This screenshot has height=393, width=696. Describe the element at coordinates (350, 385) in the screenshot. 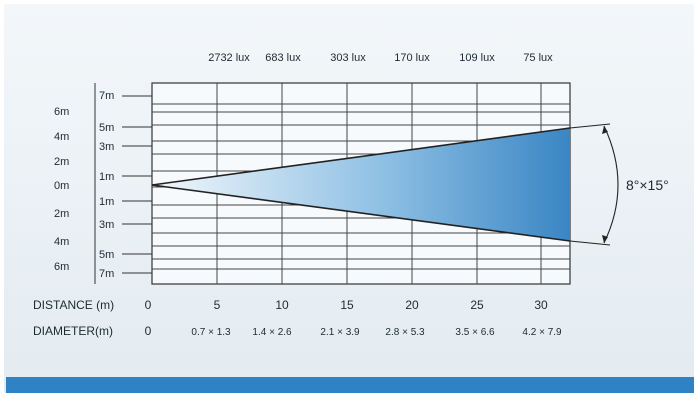

I see `footer-band` at that location.